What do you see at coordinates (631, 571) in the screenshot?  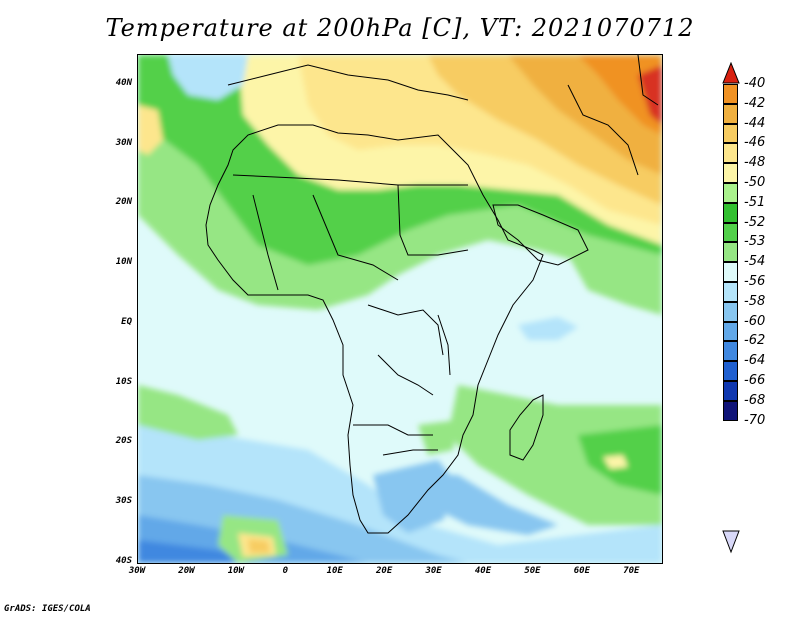 I see `lon-tick-label: 70E` at bounding box center [631, 571].